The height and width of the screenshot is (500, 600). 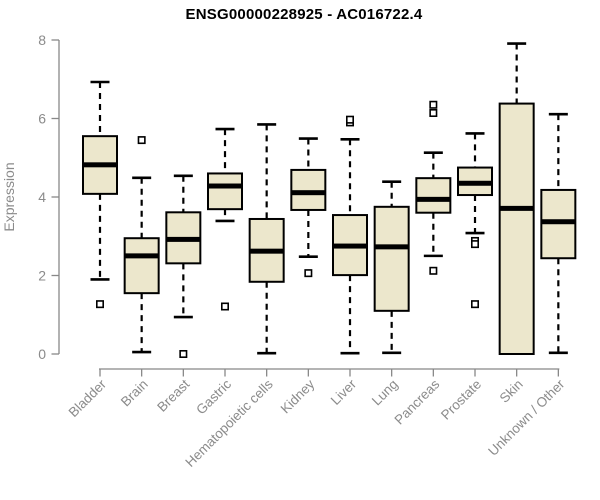 What do you see at coordinates (42, 354) in the screenshot?
I see `y-tick-label: 0` at bounding box center [42, 354].